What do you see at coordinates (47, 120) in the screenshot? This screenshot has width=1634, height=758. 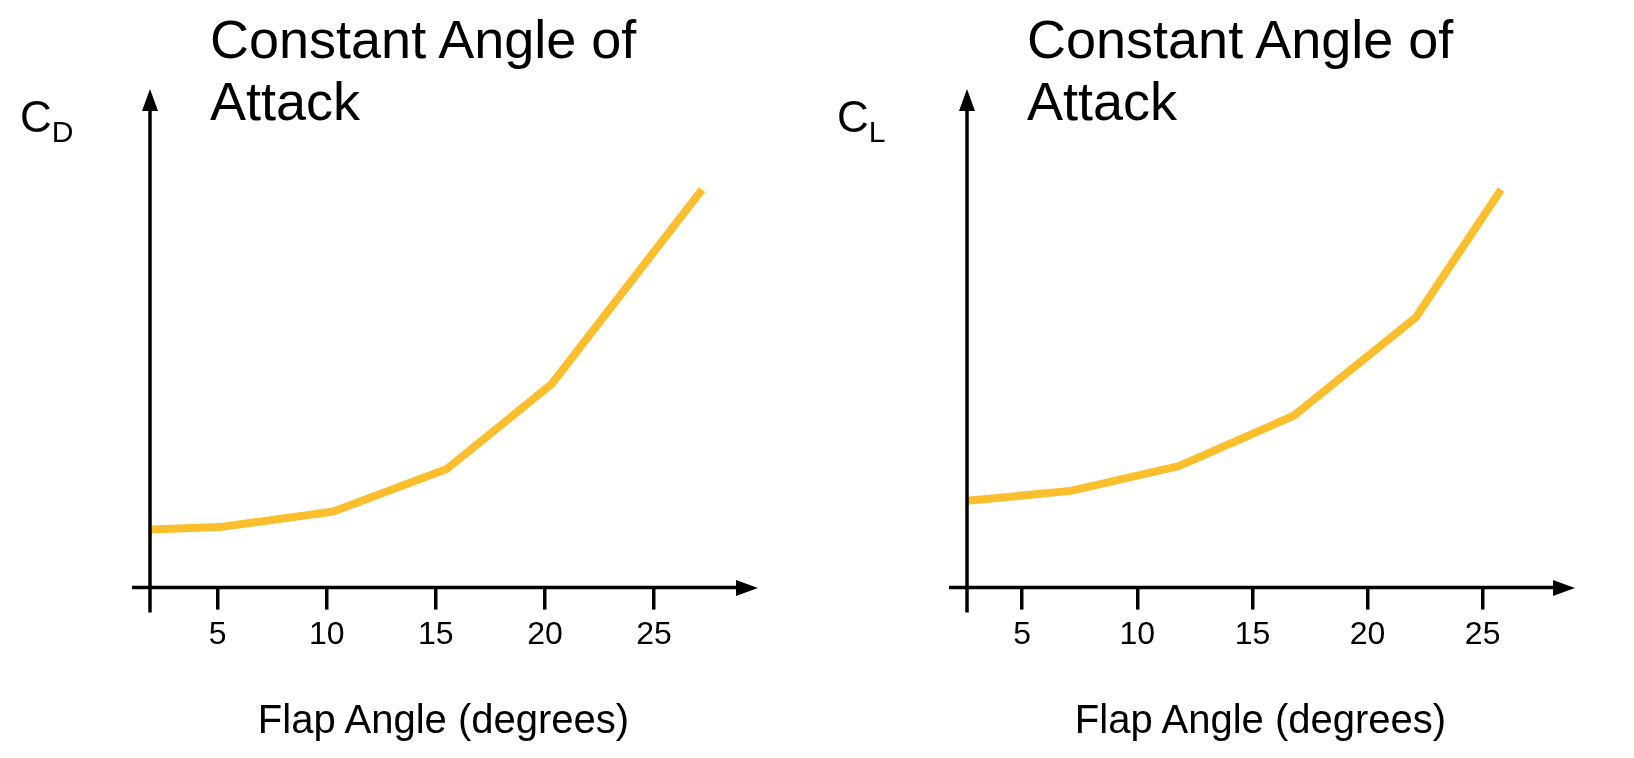 I see `y-axis-title: C$_{D}$` at bounding box center [47, 120].